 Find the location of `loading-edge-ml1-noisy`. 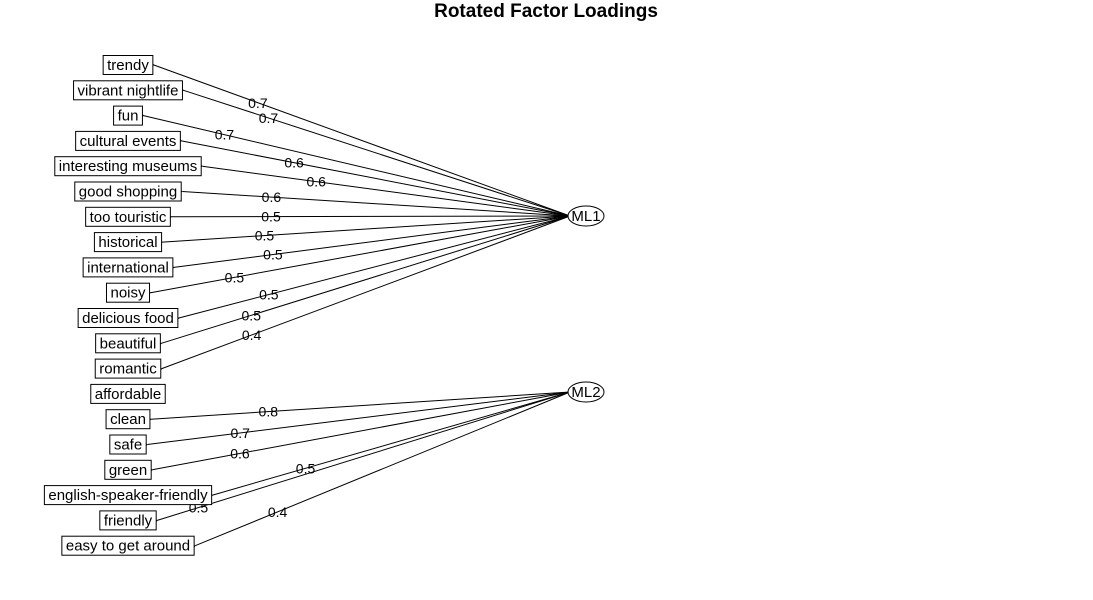

loading-edge-ml1-noisy is located at coordinates (361, 254).